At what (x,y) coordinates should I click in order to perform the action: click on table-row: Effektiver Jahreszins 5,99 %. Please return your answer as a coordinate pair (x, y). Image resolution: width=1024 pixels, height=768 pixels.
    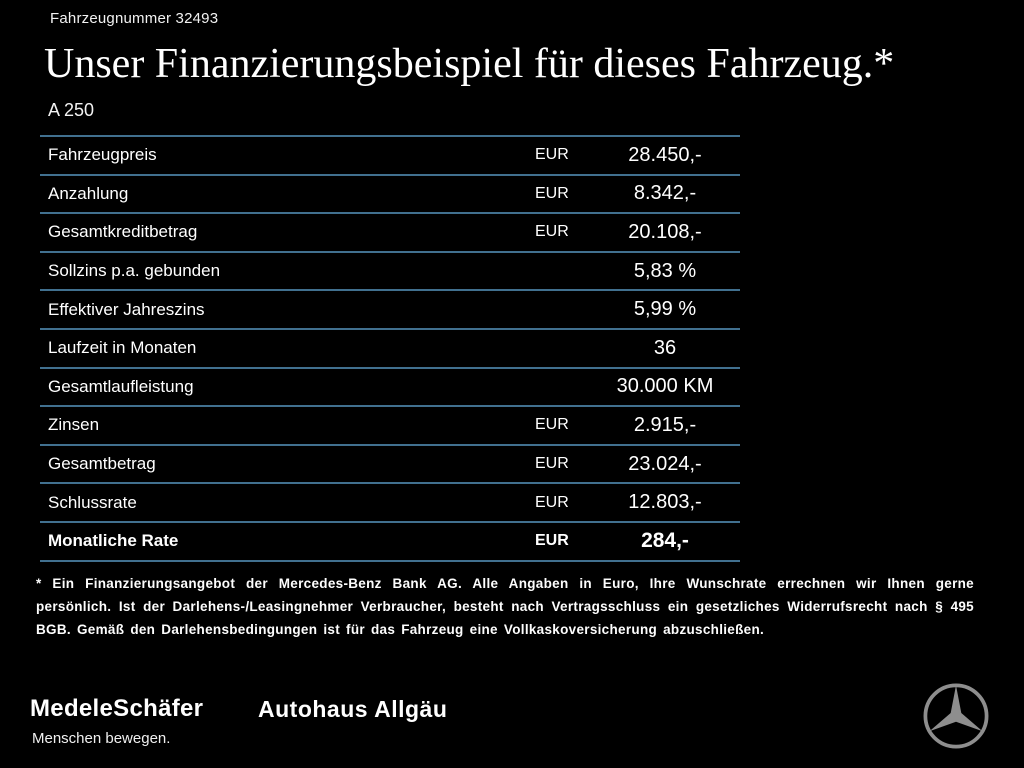
    Looking at the image, I should click on (390, 308).